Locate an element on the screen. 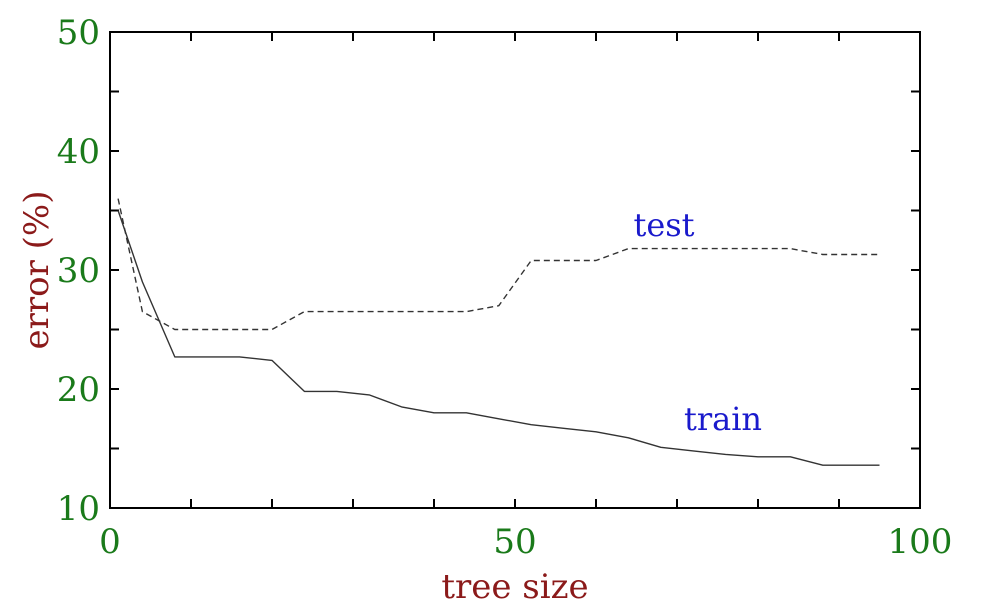 The width and height of the screenshot is (992, 616). series-label-train: train is located at coordinates (723, 419).